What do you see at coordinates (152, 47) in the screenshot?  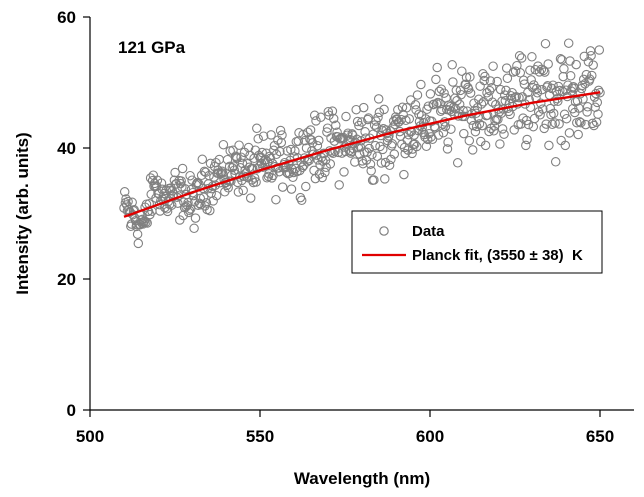 I see `pressure-annotation: 121 GPa` at bounding box center [152, 47].